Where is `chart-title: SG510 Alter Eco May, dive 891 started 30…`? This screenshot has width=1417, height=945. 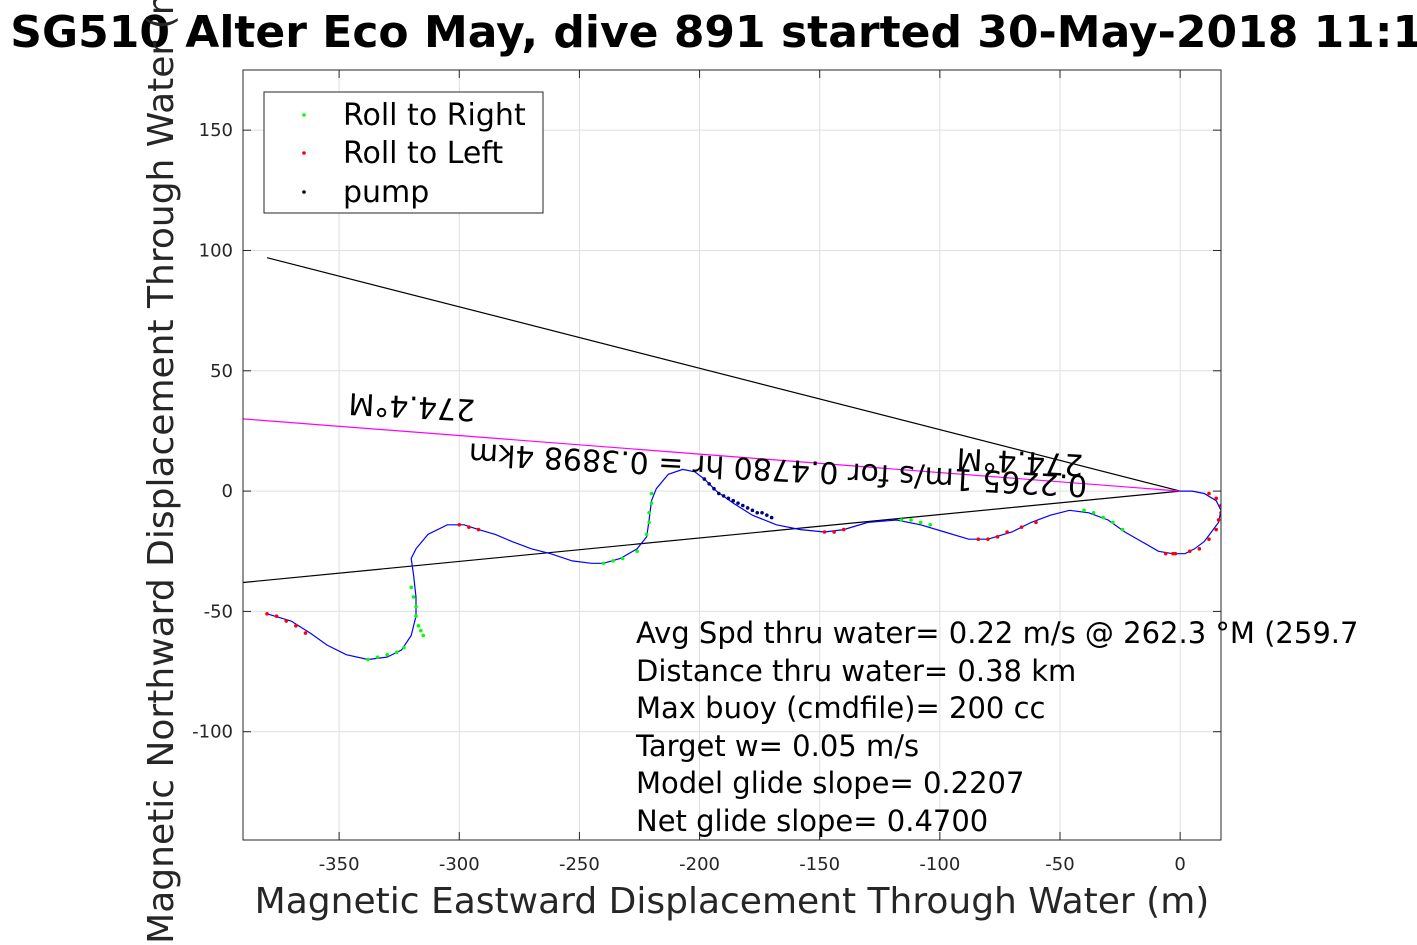
chart-title: SG510 Alter Eco May, dive 891 started 30… is located at coordinates (713, 32).